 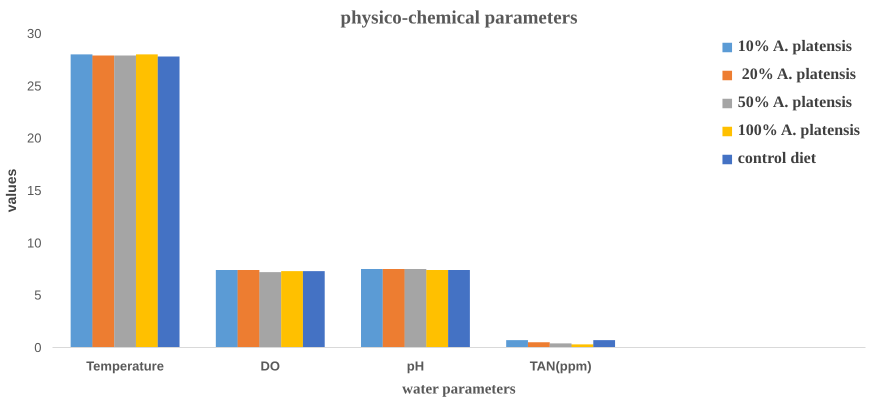 I want to click on y-tick-label: 30, so click(x=34, y=33).